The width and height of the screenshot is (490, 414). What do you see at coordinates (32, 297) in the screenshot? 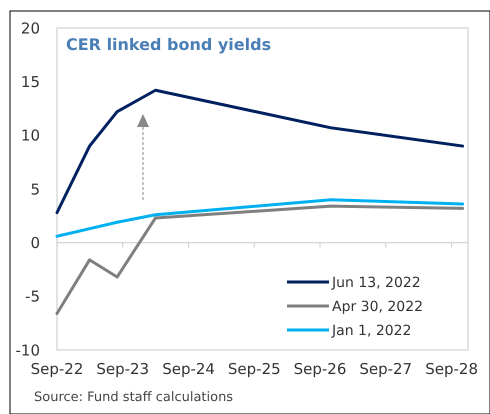
I see `y-tick-label: -5` at bounding box center [32, 297].